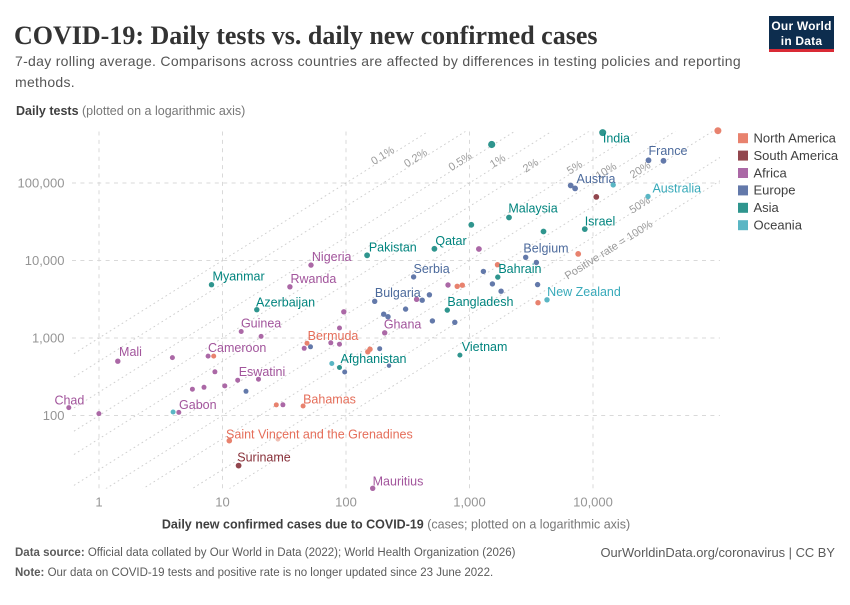 The width and height of the screenshot is (850, 605). What do you see at coordinates (480, 302) in the screenshot?
I see `svg-text: Bangladesh` at bounding box center [480, 302].